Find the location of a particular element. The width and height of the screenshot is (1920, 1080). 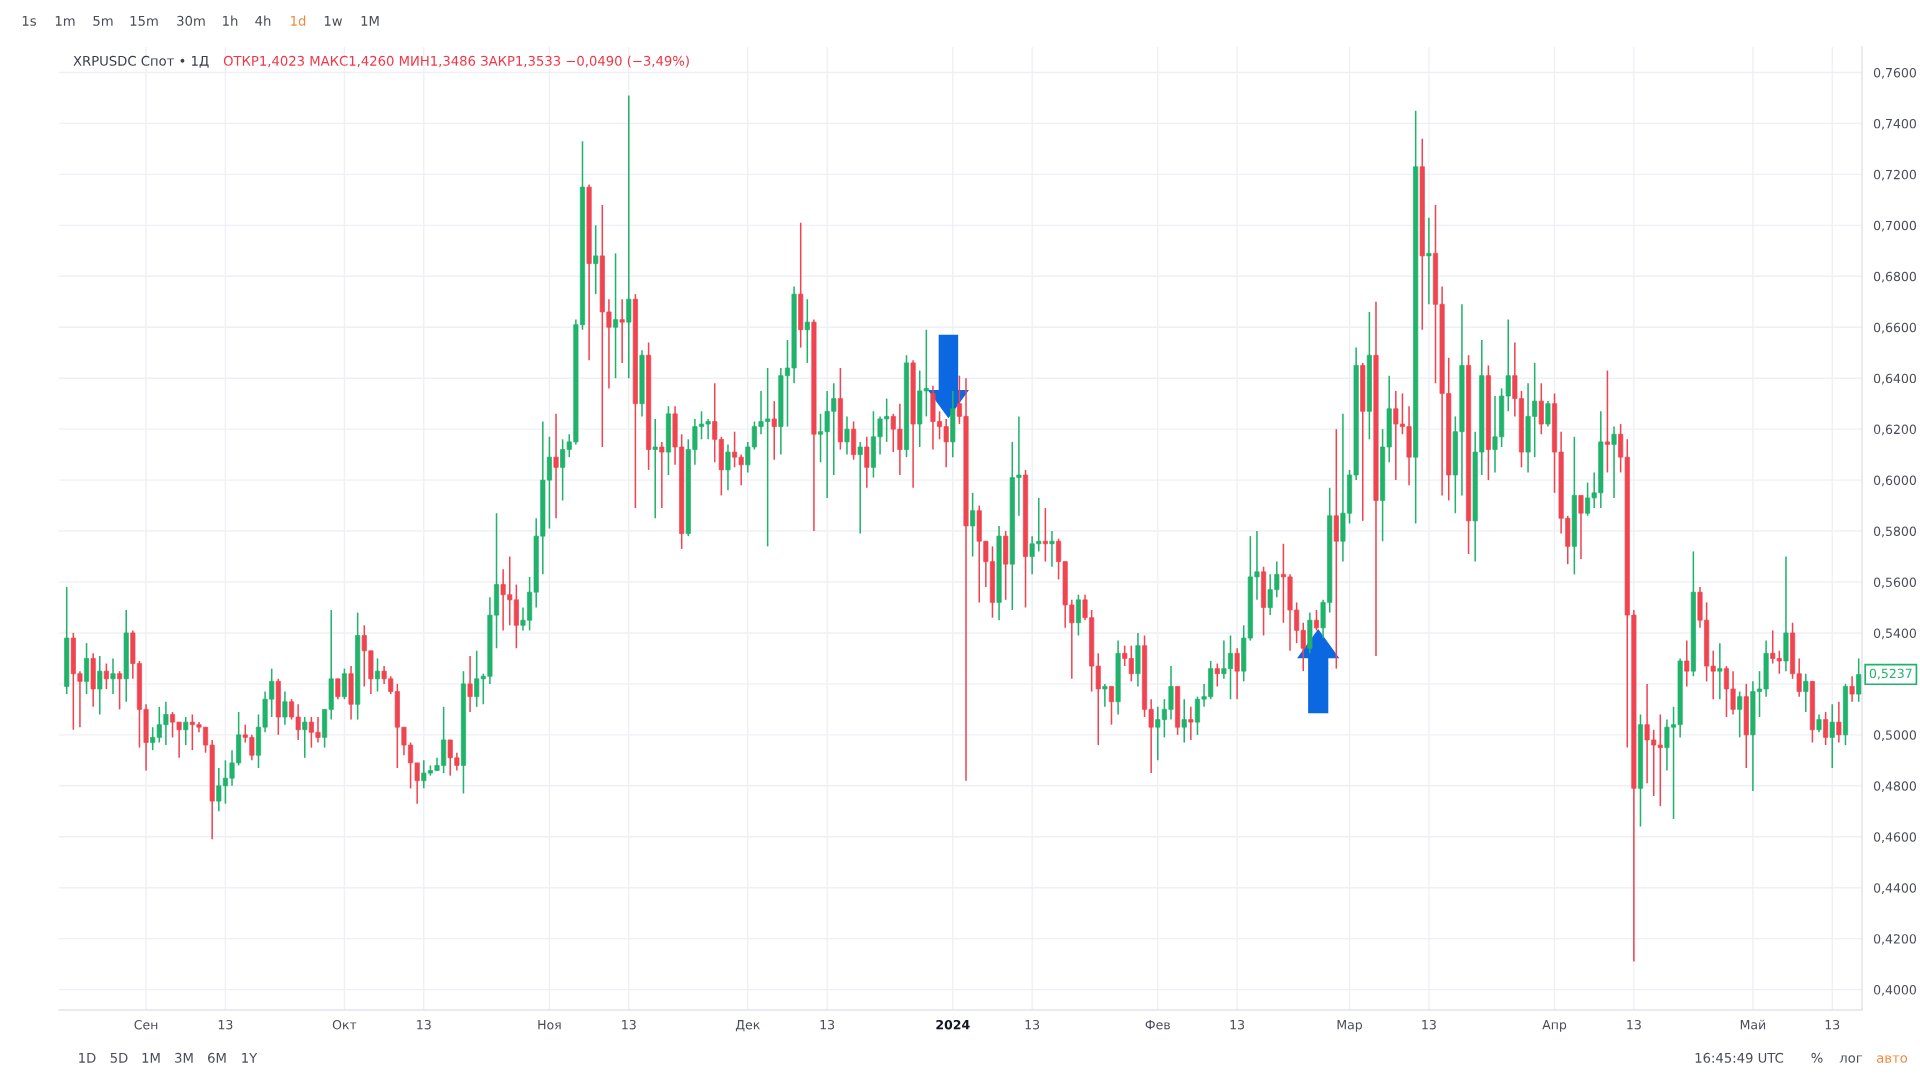

x-tick-label: Ноя is located at coordinates (549, 1025).